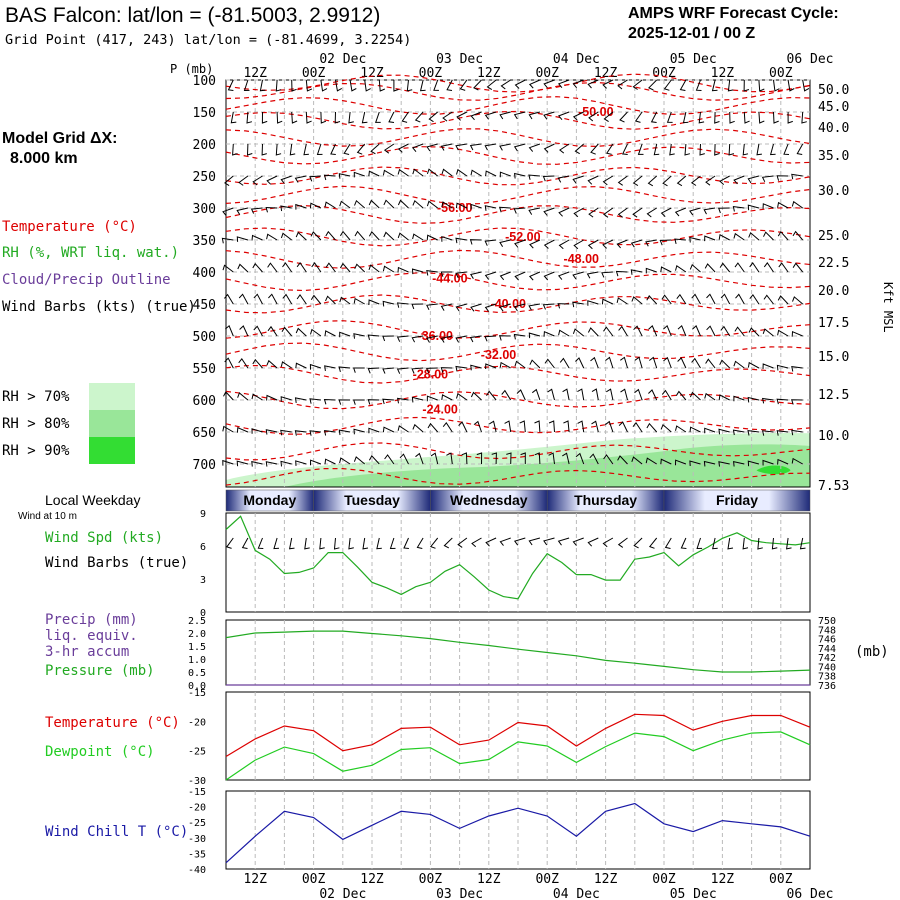 The image size is (900, 900). What do you see at coordinates (605, 500) in the screenshot?
I see `weekday-name: Thursday` at bounding box center [605, 500].